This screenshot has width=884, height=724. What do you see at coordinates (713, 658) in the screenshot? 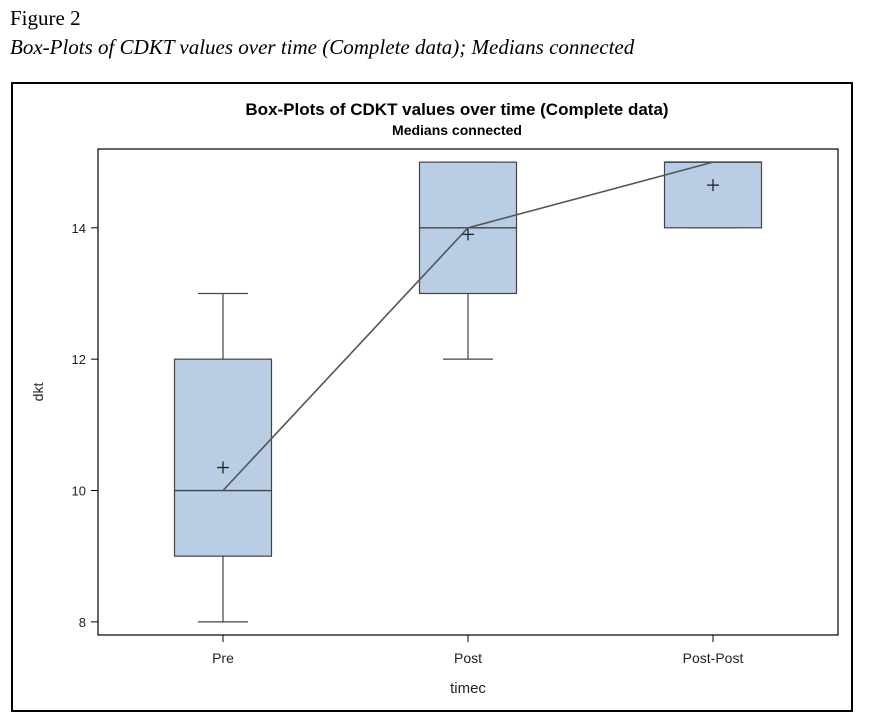
I see `x-tick-label: Post-Post` at bounding box center [713, 658].